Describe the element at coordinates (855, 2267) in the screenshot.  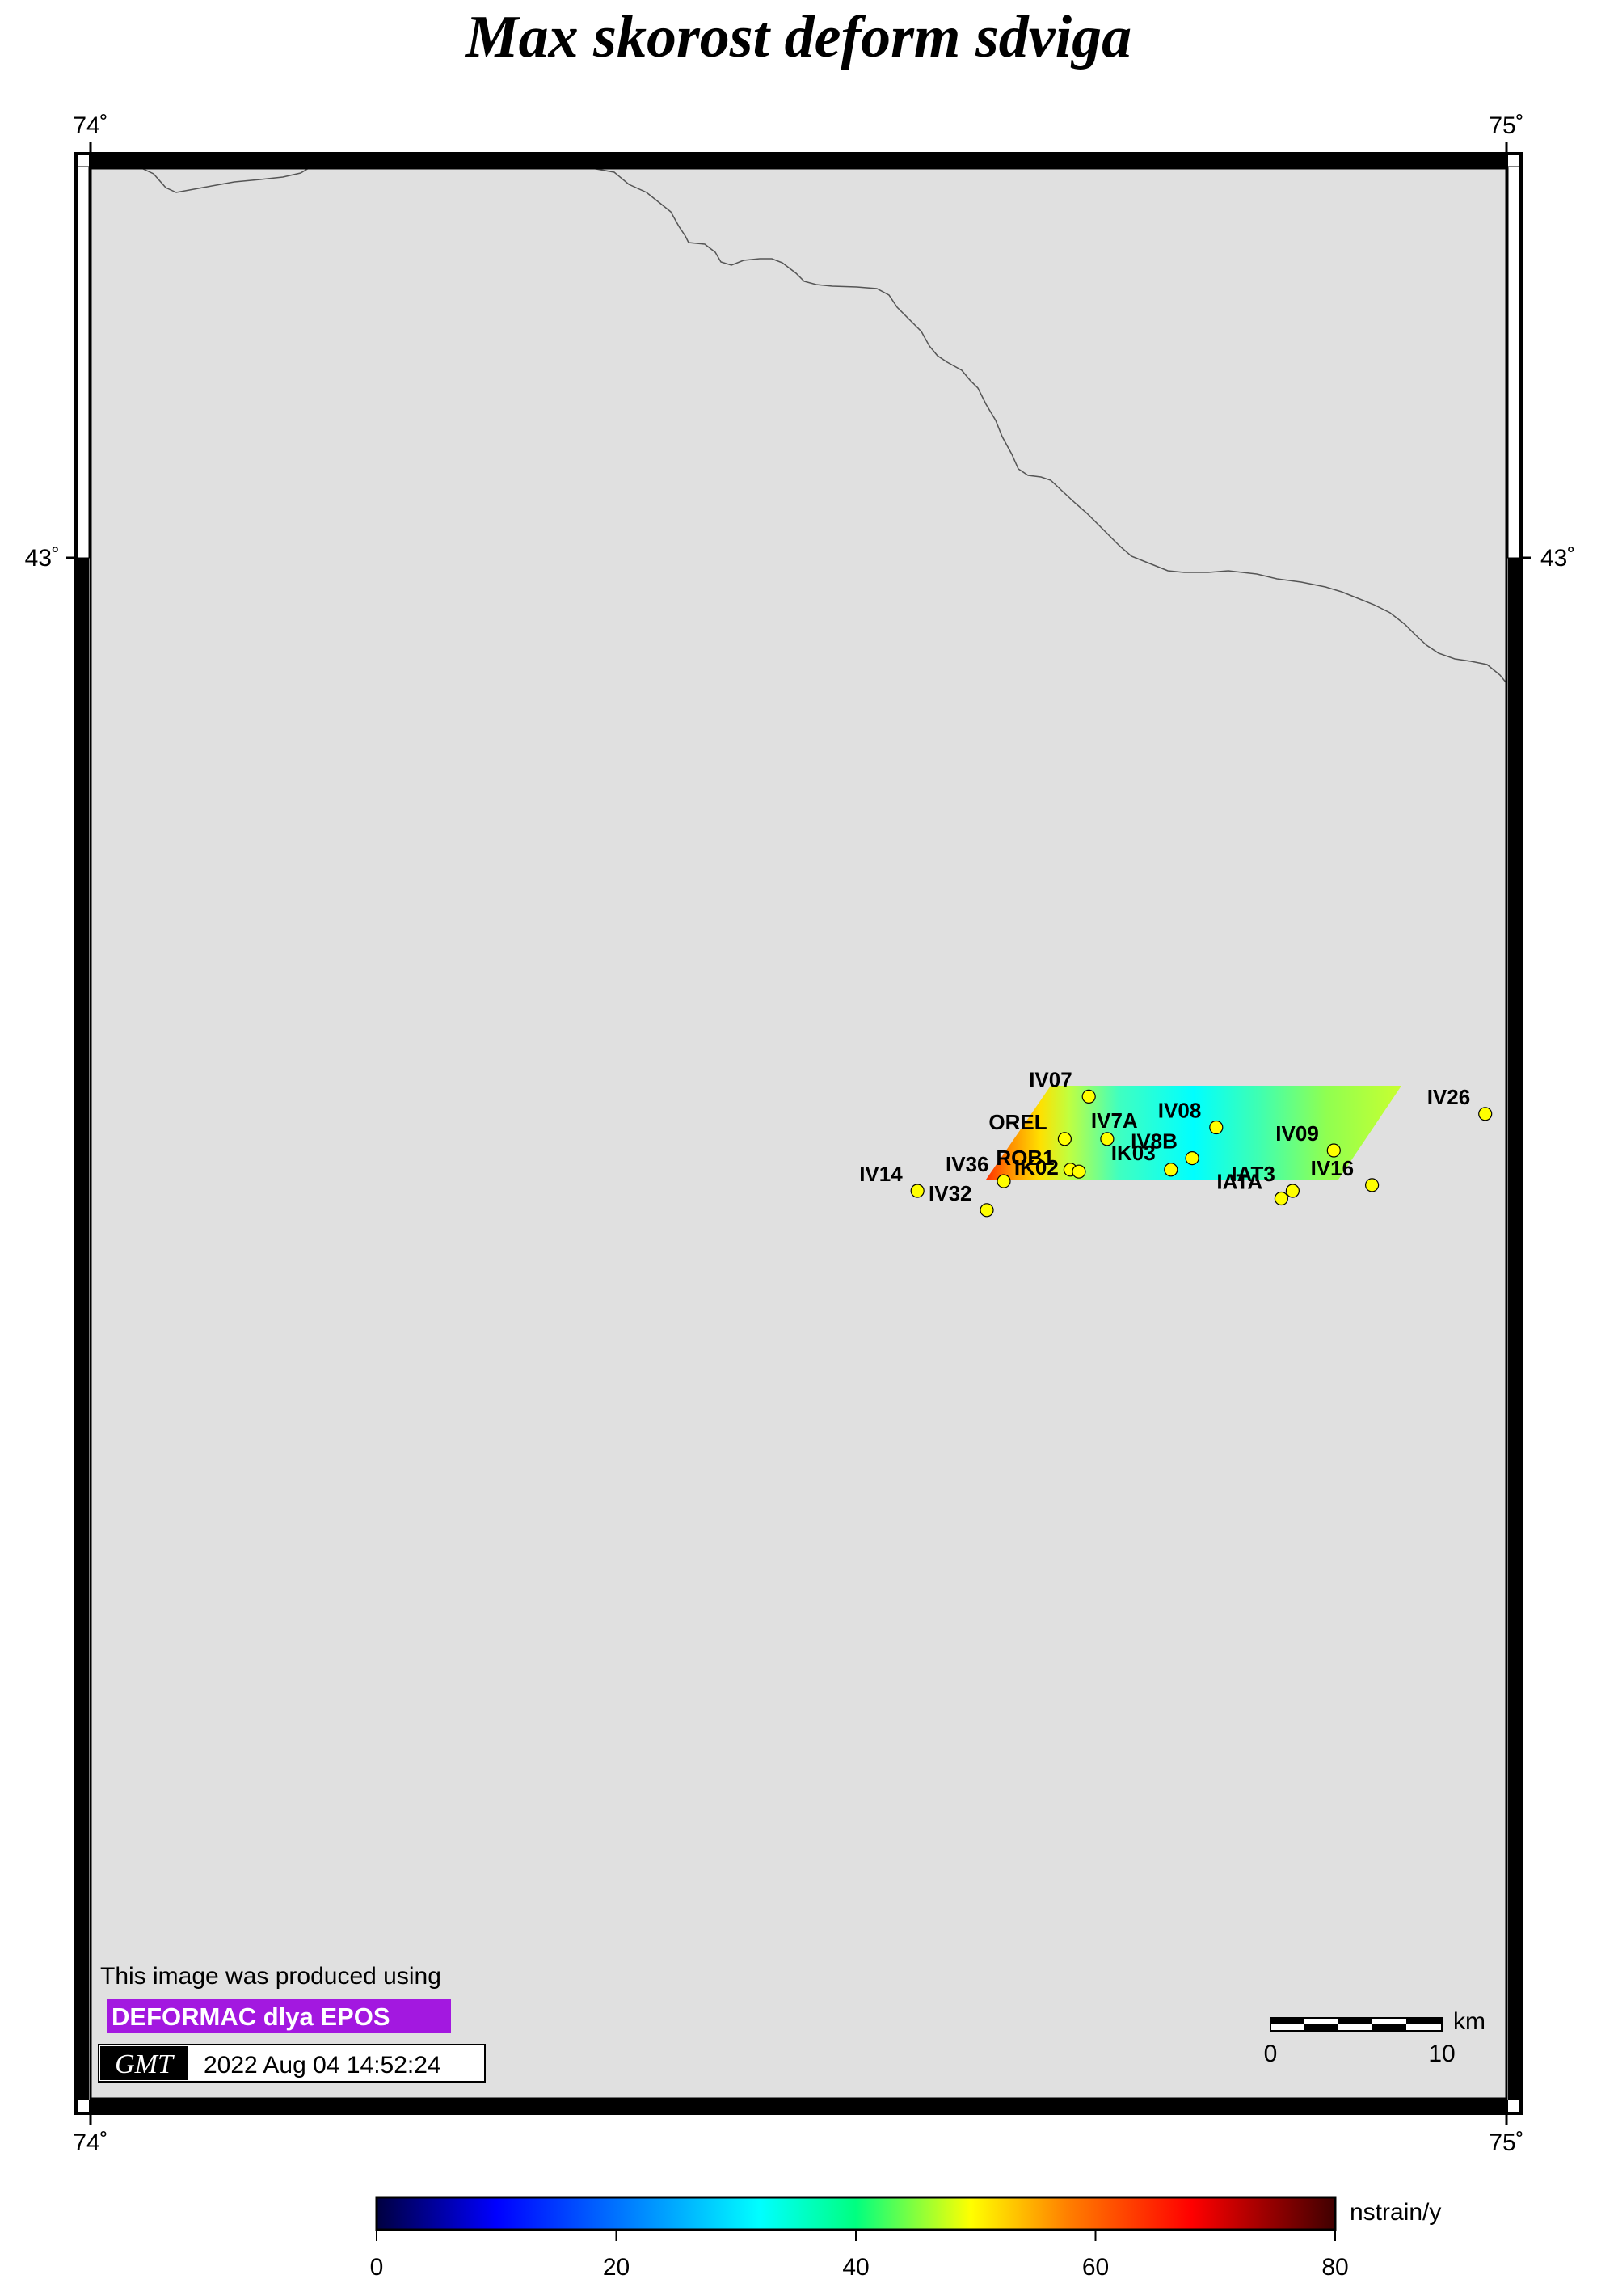
I see `colorbar-tick-label: 40` at that location.